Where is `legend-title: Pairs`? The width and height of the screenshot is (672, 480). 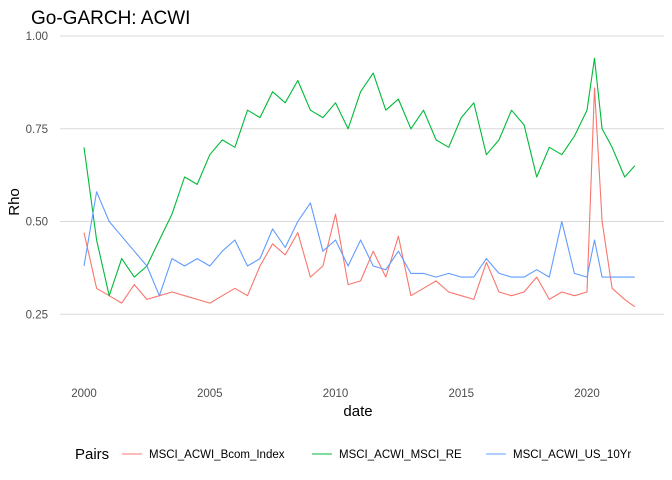 legend-title: Pairs is located at coordinates (92, 454).